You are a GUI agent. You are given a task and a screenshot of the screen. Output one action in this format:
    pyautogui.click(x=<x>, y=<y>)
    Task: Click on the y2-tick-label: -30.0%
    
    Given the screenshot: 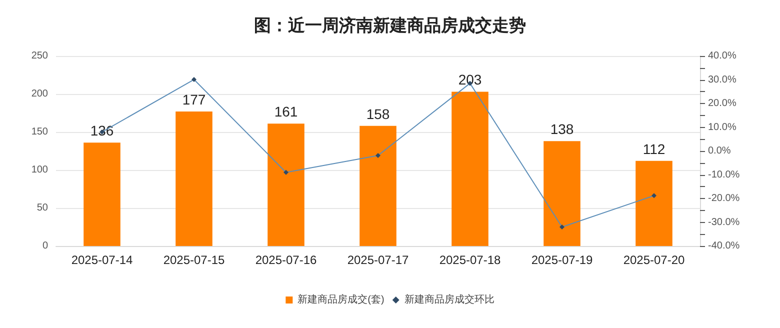 What is the action you would take?
    pyautogui.click(x=724, y=222)
    